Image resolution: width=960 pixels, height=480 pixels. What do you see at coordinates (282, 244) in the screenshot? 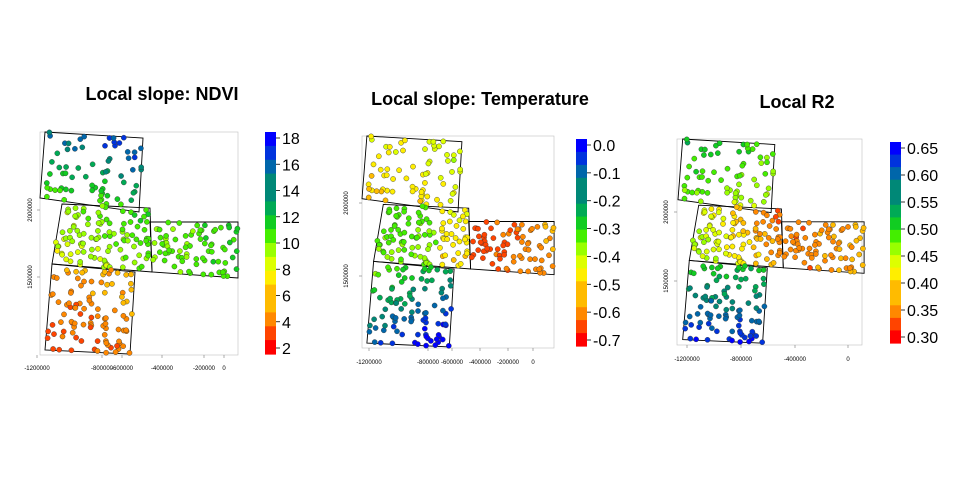
I see `color-legend: 18 16 14 12 10 8 6 4 2` at bounding box center [282, 244].